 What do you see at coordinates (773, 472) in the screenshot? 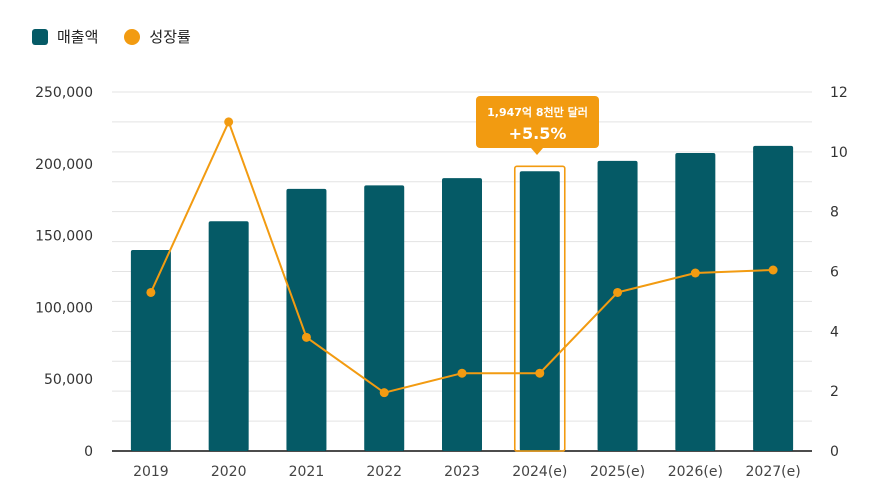
I see `x-tick-label: 2027(e)` at bounding box center [773, 472].